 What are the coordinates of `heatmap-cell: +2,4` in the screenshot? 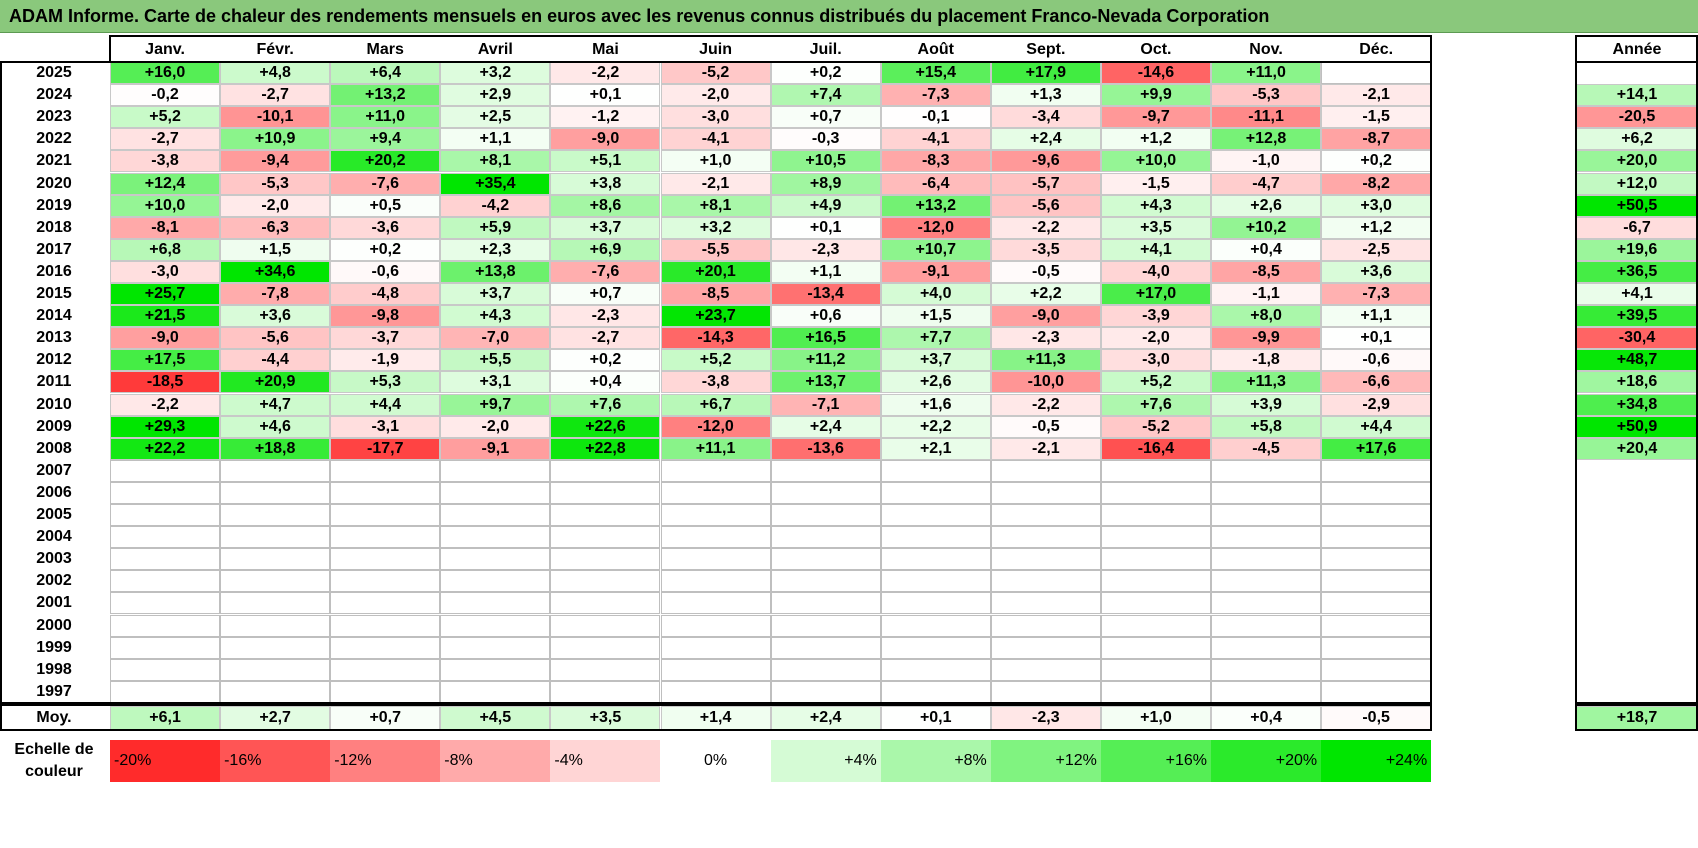 It's located at (825, 426).